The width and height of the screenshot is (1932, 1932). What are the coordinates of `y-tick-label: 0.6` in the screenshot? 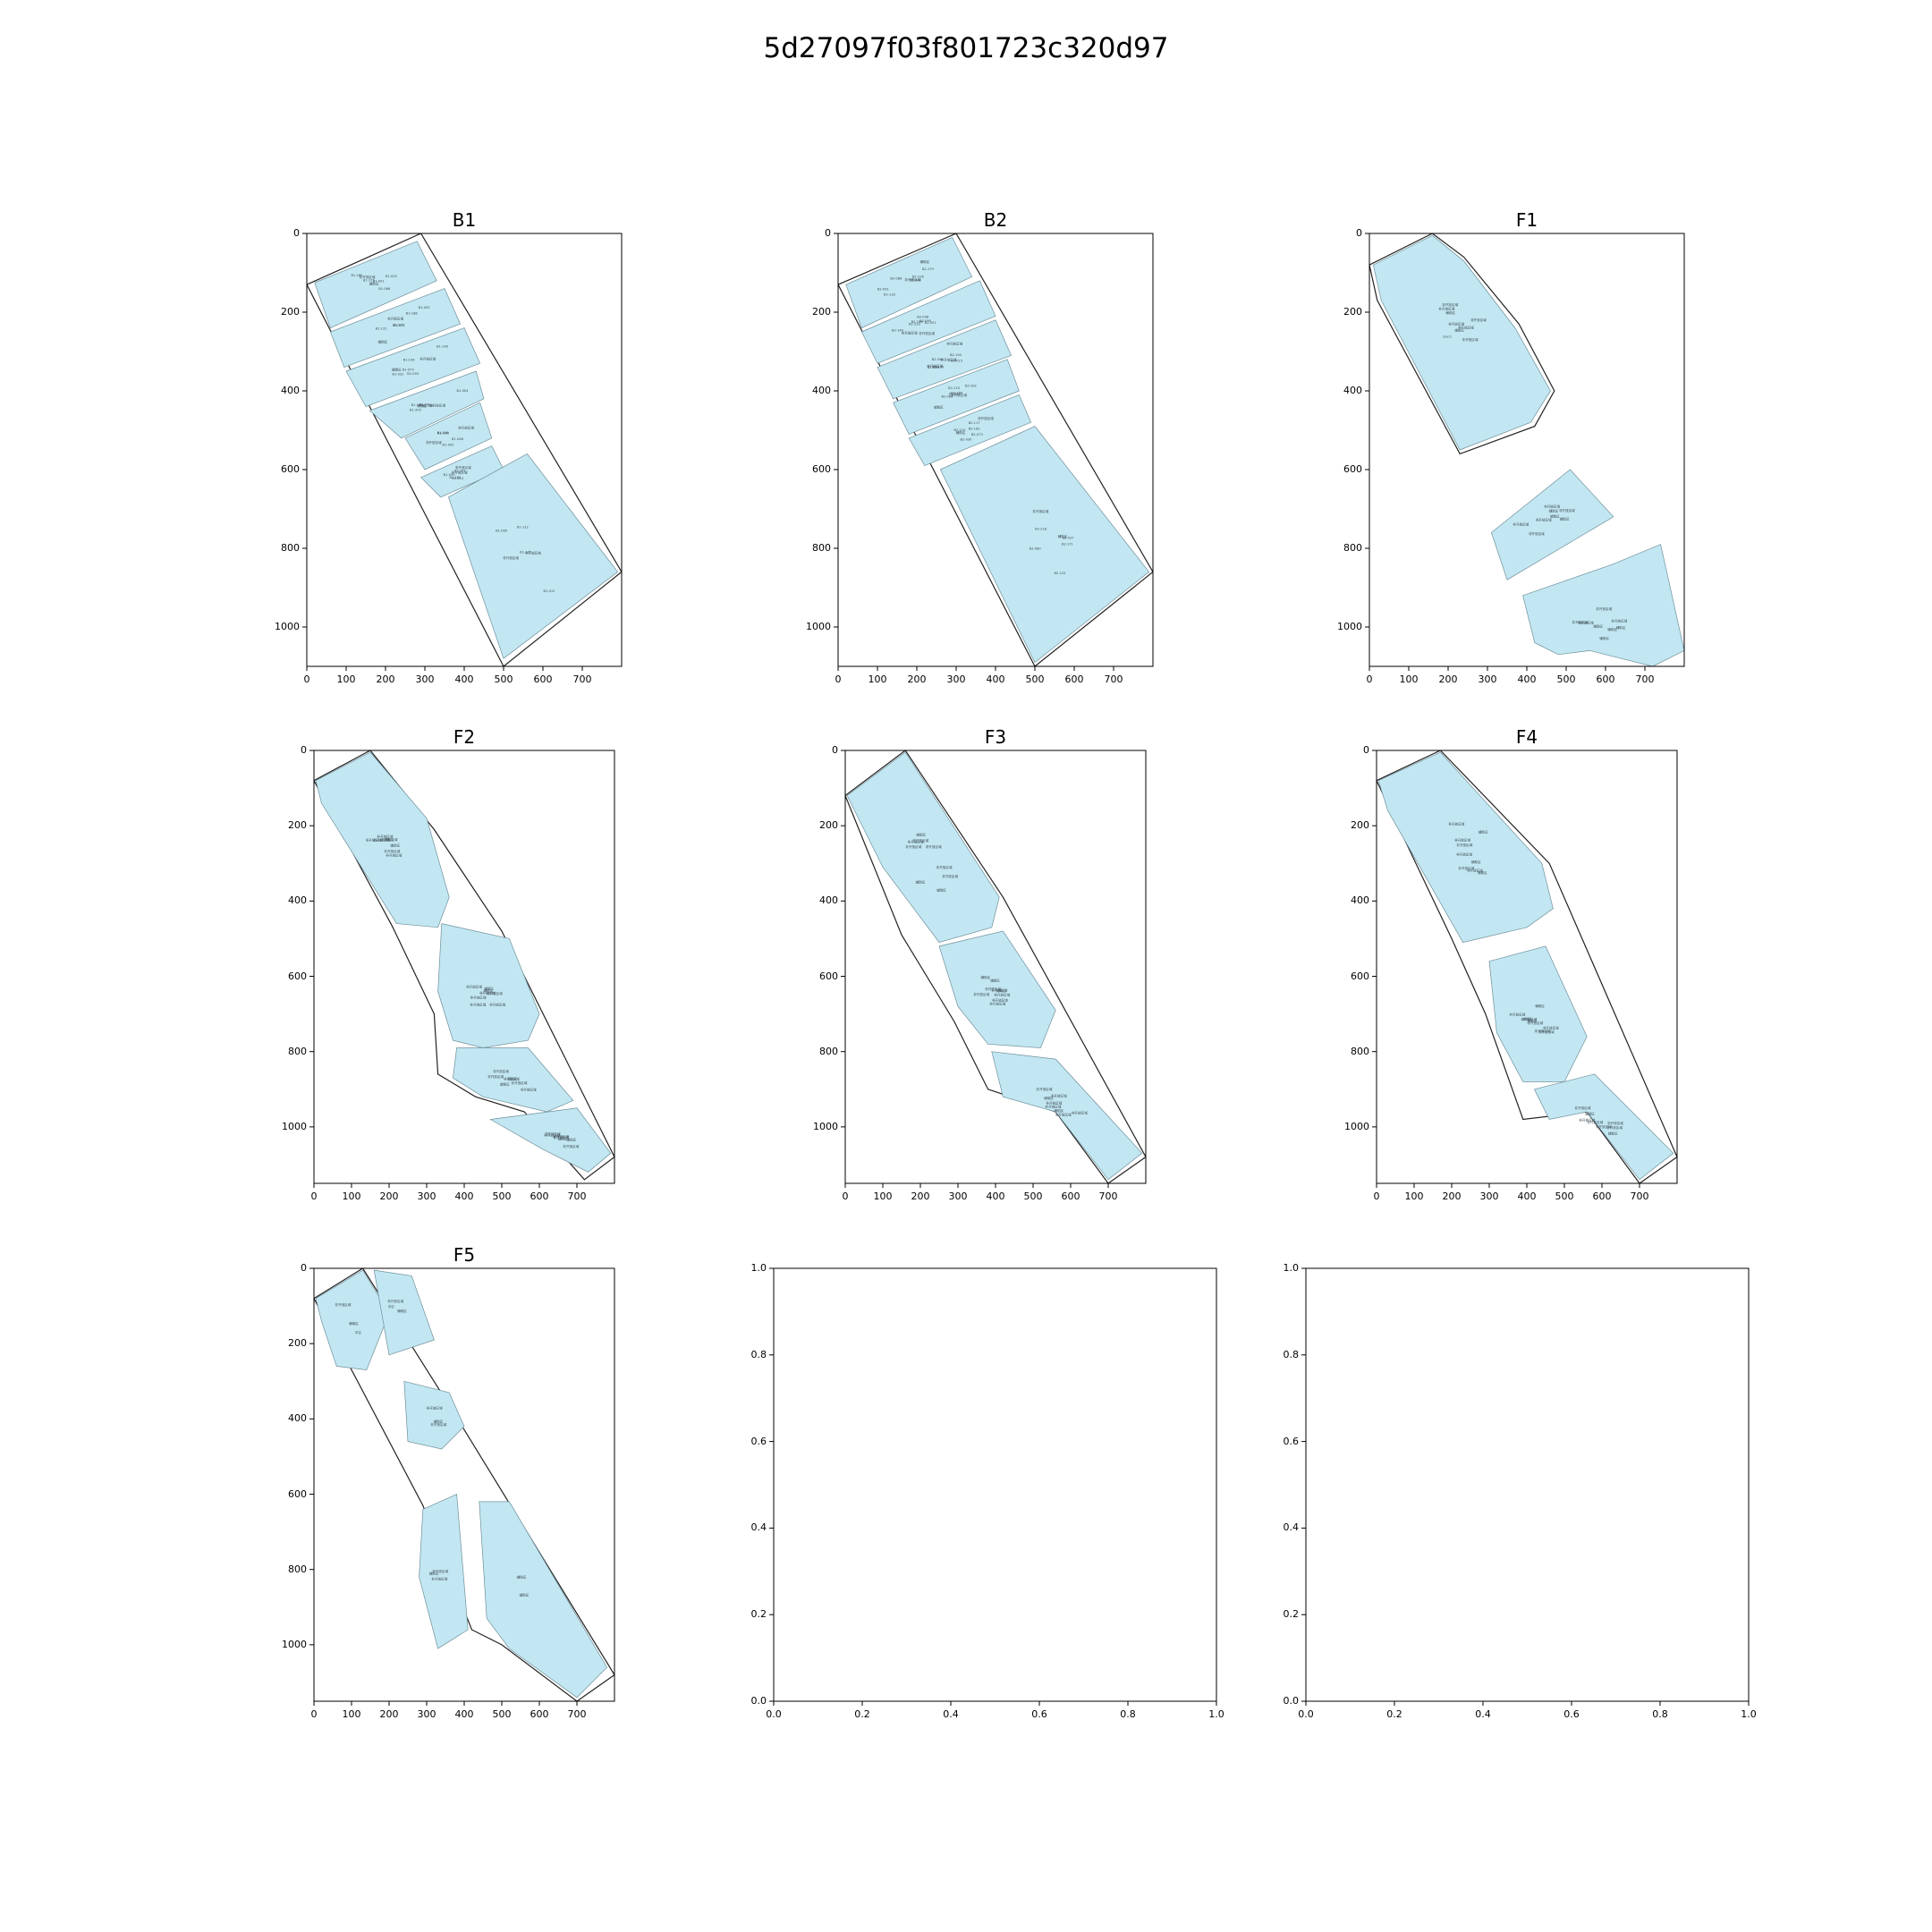 It's located at (758, 1441).